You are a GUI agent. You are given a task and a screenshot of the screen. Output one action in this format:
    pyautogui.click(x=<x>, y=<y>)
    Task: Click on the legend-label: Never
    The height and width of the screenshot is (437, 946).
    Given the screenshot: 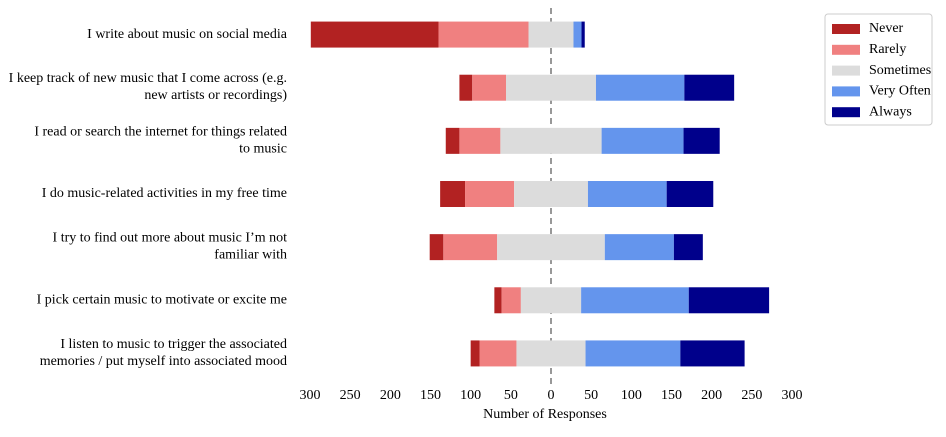 What is the action you would take?
    pyautogui.click(x=886, y=28)
    